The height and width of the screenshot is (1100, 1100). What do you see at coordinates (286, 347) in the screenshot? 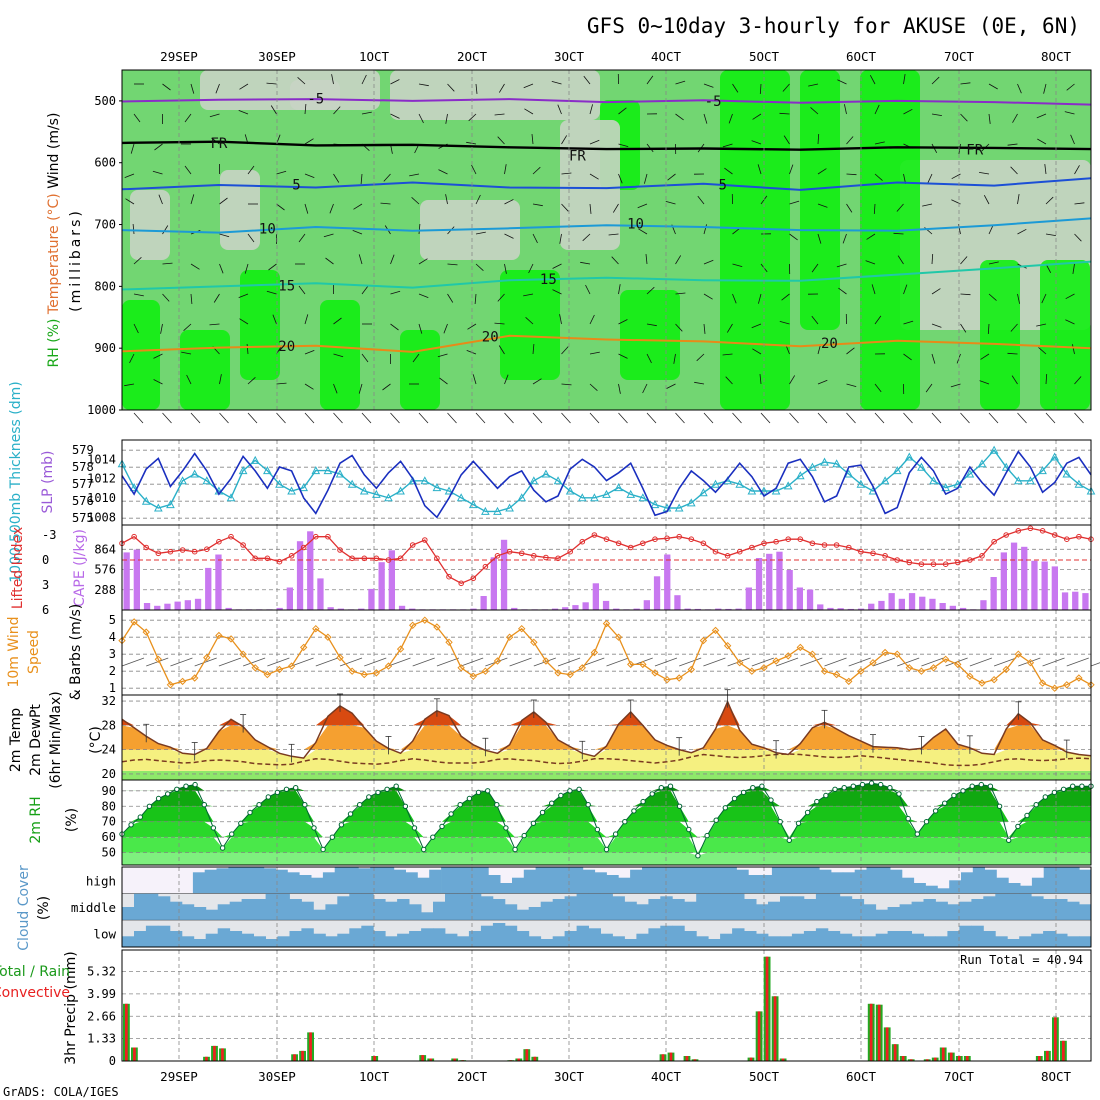
I see `contour-label: 20` at bounding box center [286, 347].